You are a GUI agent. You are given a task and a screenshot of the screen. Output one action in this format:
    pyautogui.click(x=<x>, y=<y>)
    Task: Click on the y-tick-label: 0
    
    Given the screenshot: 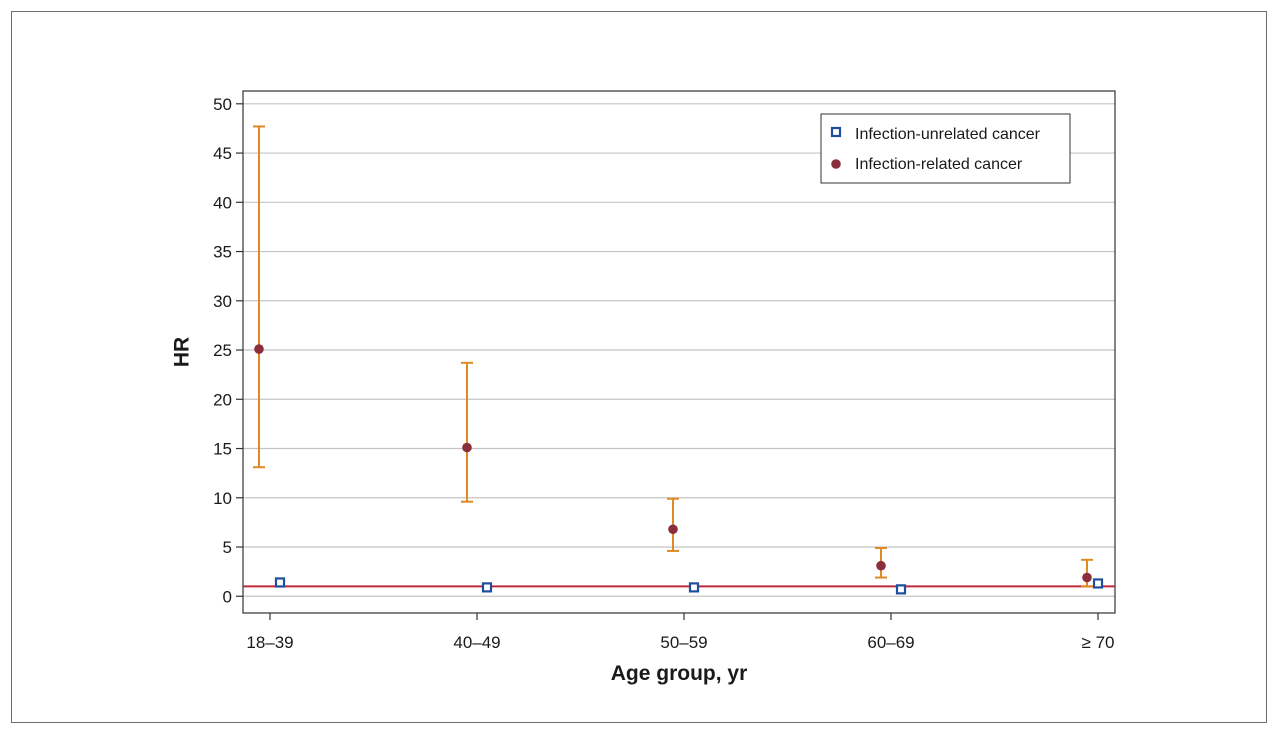 What is the action you would take?
    pyautogui.click(x=227, y=596)
    